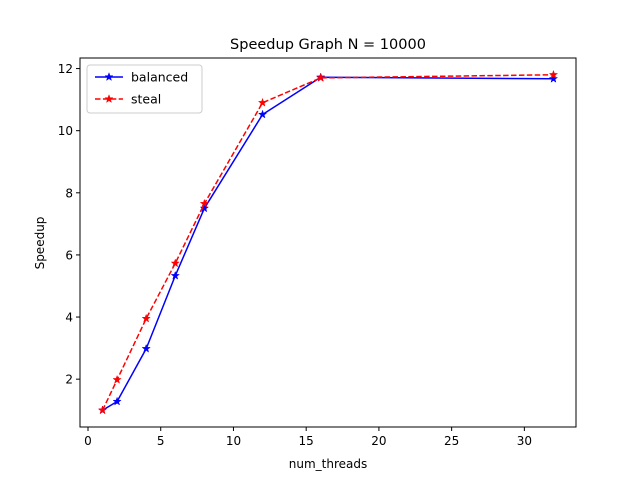 The width and height of the screenshot is (640, 480). I want to click on legend-label-steal: steal, so click(146, 99).